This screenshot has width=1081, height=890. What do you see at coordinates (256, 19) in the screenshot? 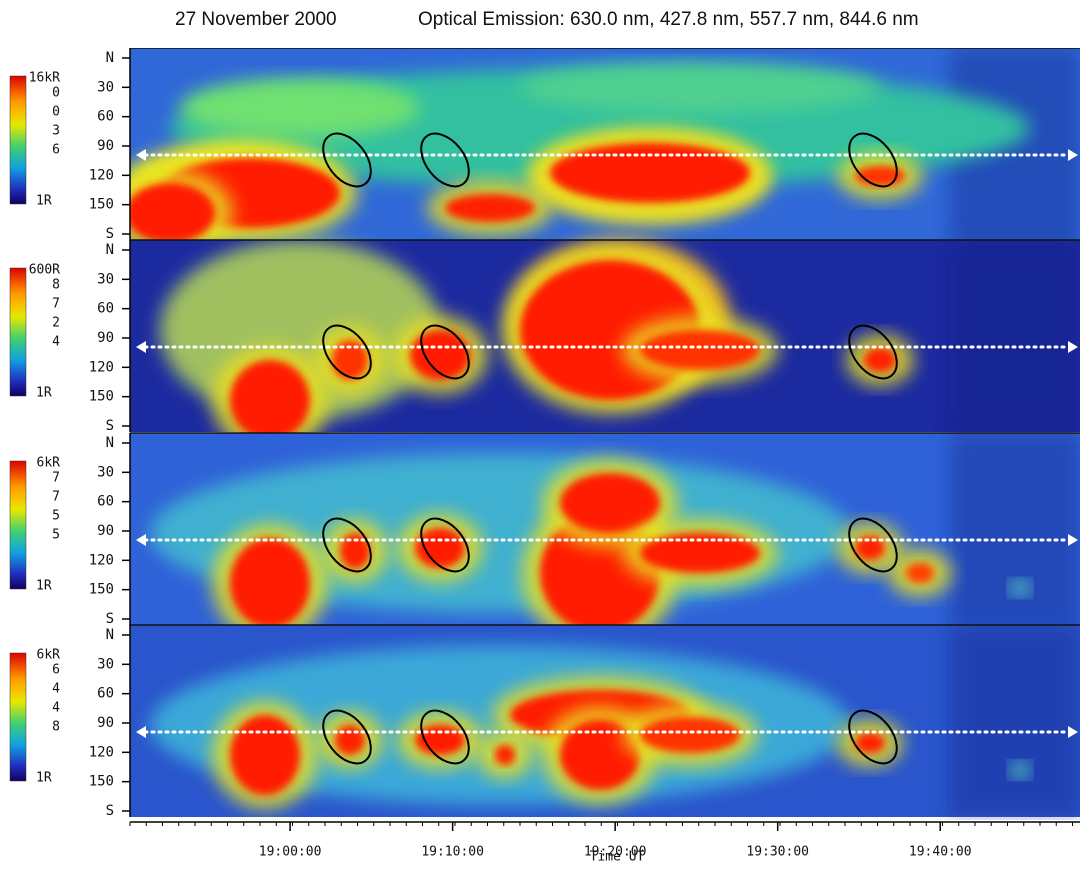
I see `title-date: 27 November 2000` at bounding box center [256, 19].